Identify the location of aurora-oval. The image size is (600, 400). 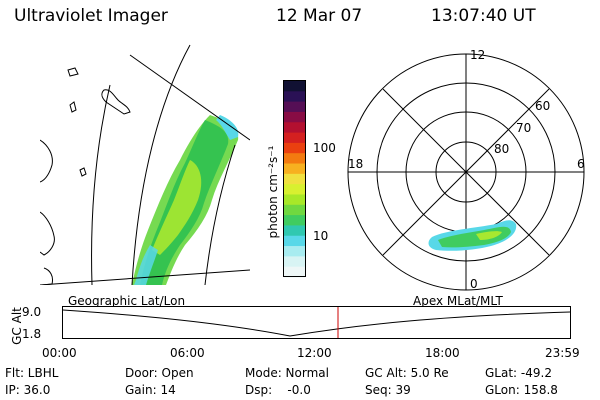
(472, 235).